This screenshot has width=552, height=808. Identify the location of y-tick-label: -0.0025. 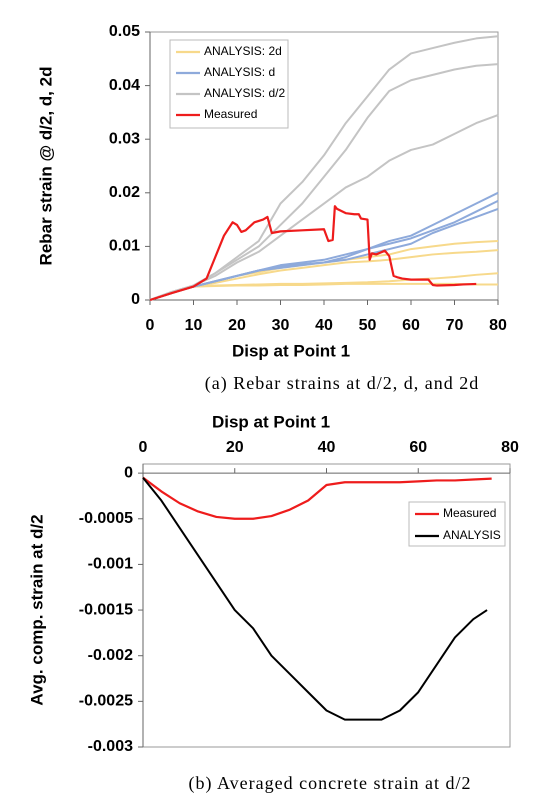
(106, 701).